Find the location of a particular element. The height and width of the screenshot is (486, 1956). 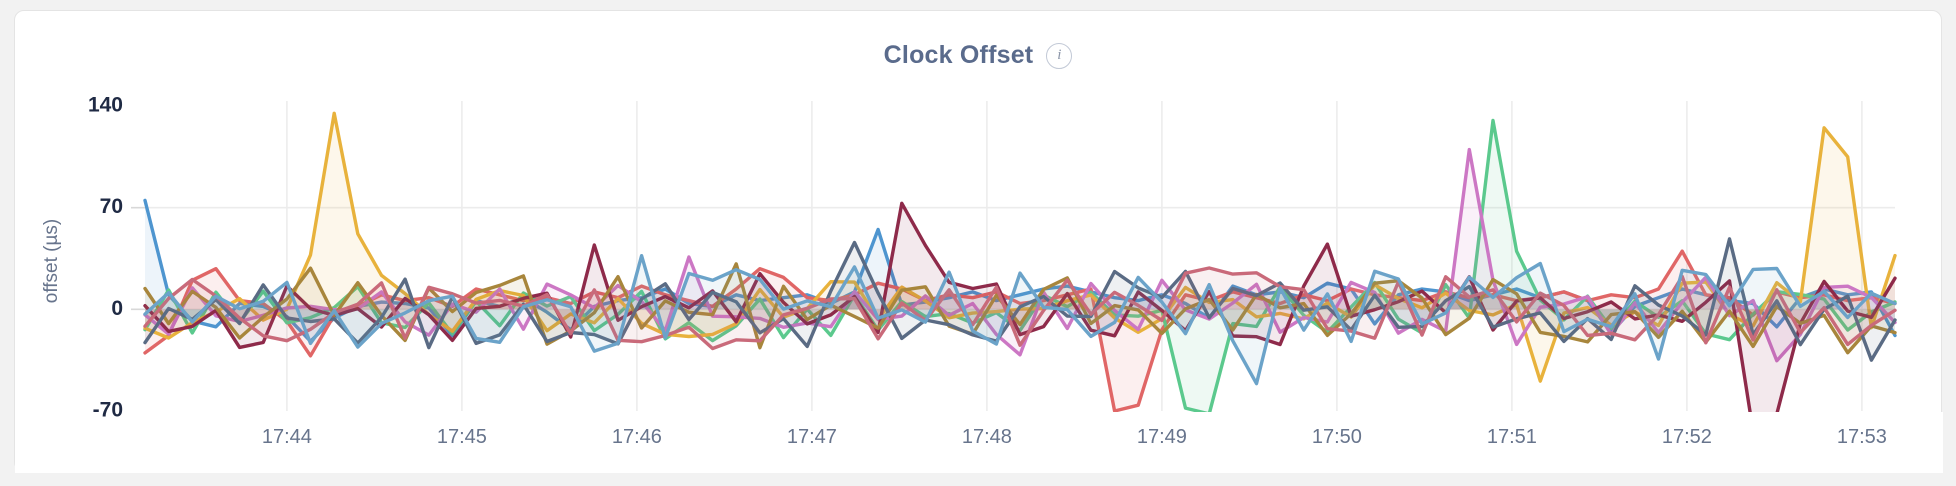

y-tick-label: -70 is located at coordinates (108, 410).